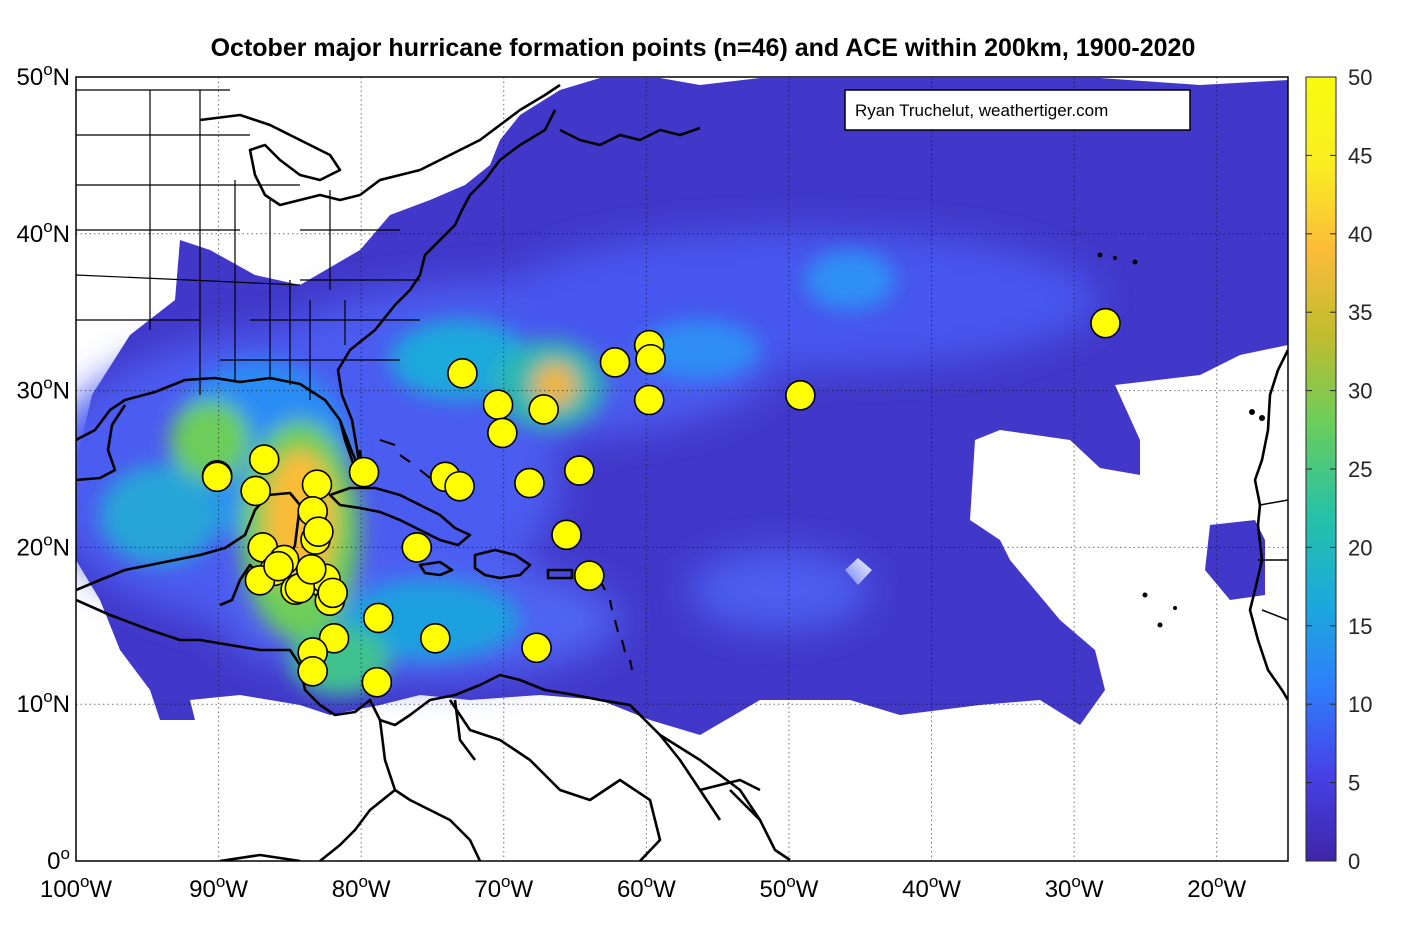 Image resolution: width=1406 pixels, height=938 pixels. Describe the element at coordinates (58, 859) in the screenshot. I see `latitude-tick-label: 0o` at that location.